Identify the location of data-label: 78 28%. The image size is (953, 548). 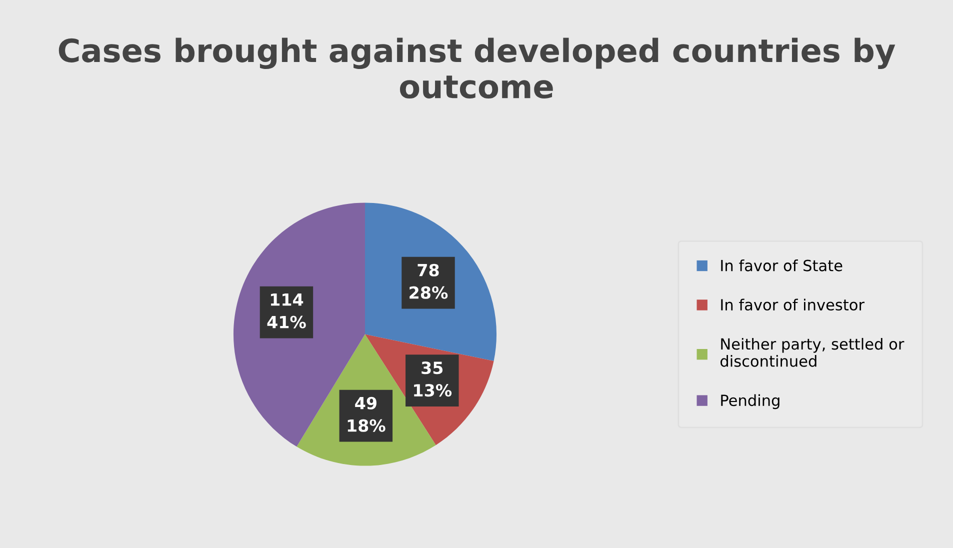
(429, 281).